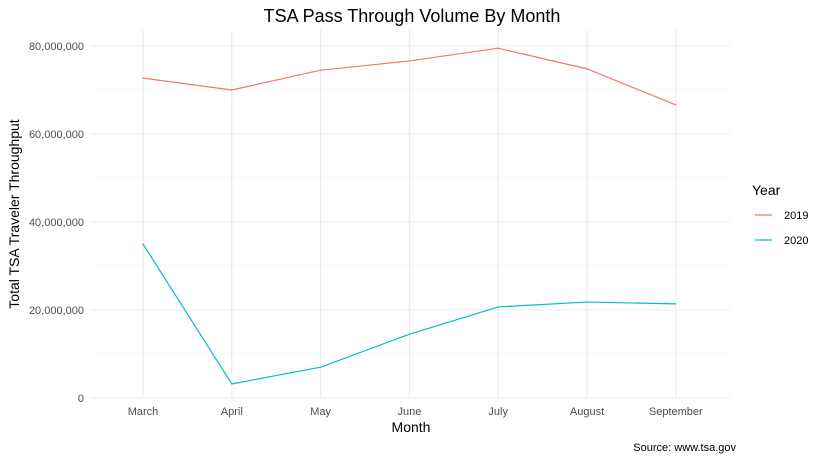 The width and height of the screenshot is (824, 466). What do you see at coordinates (232, 412) in the screenshot?
I see `x-tick-label: April` at bounding box center [232, 412].